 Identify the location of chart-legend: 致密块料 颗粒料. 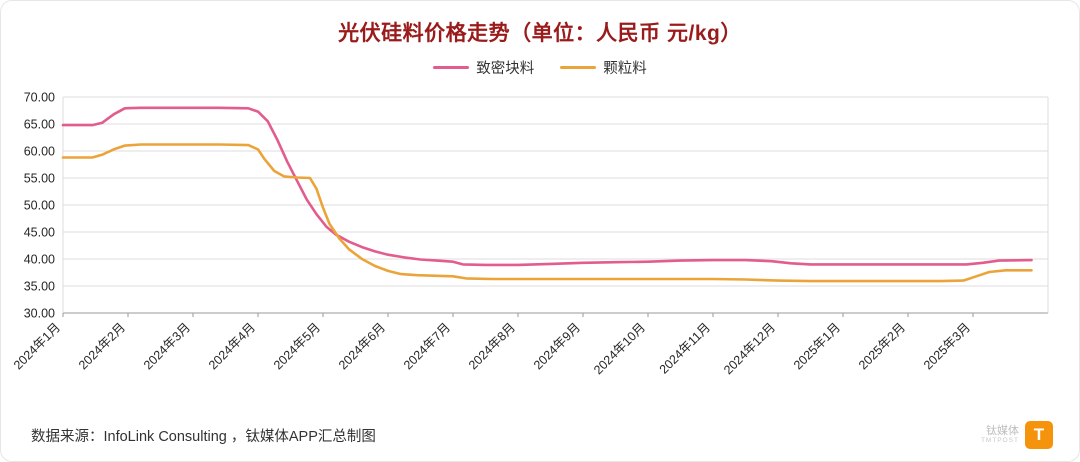
(540, 67).